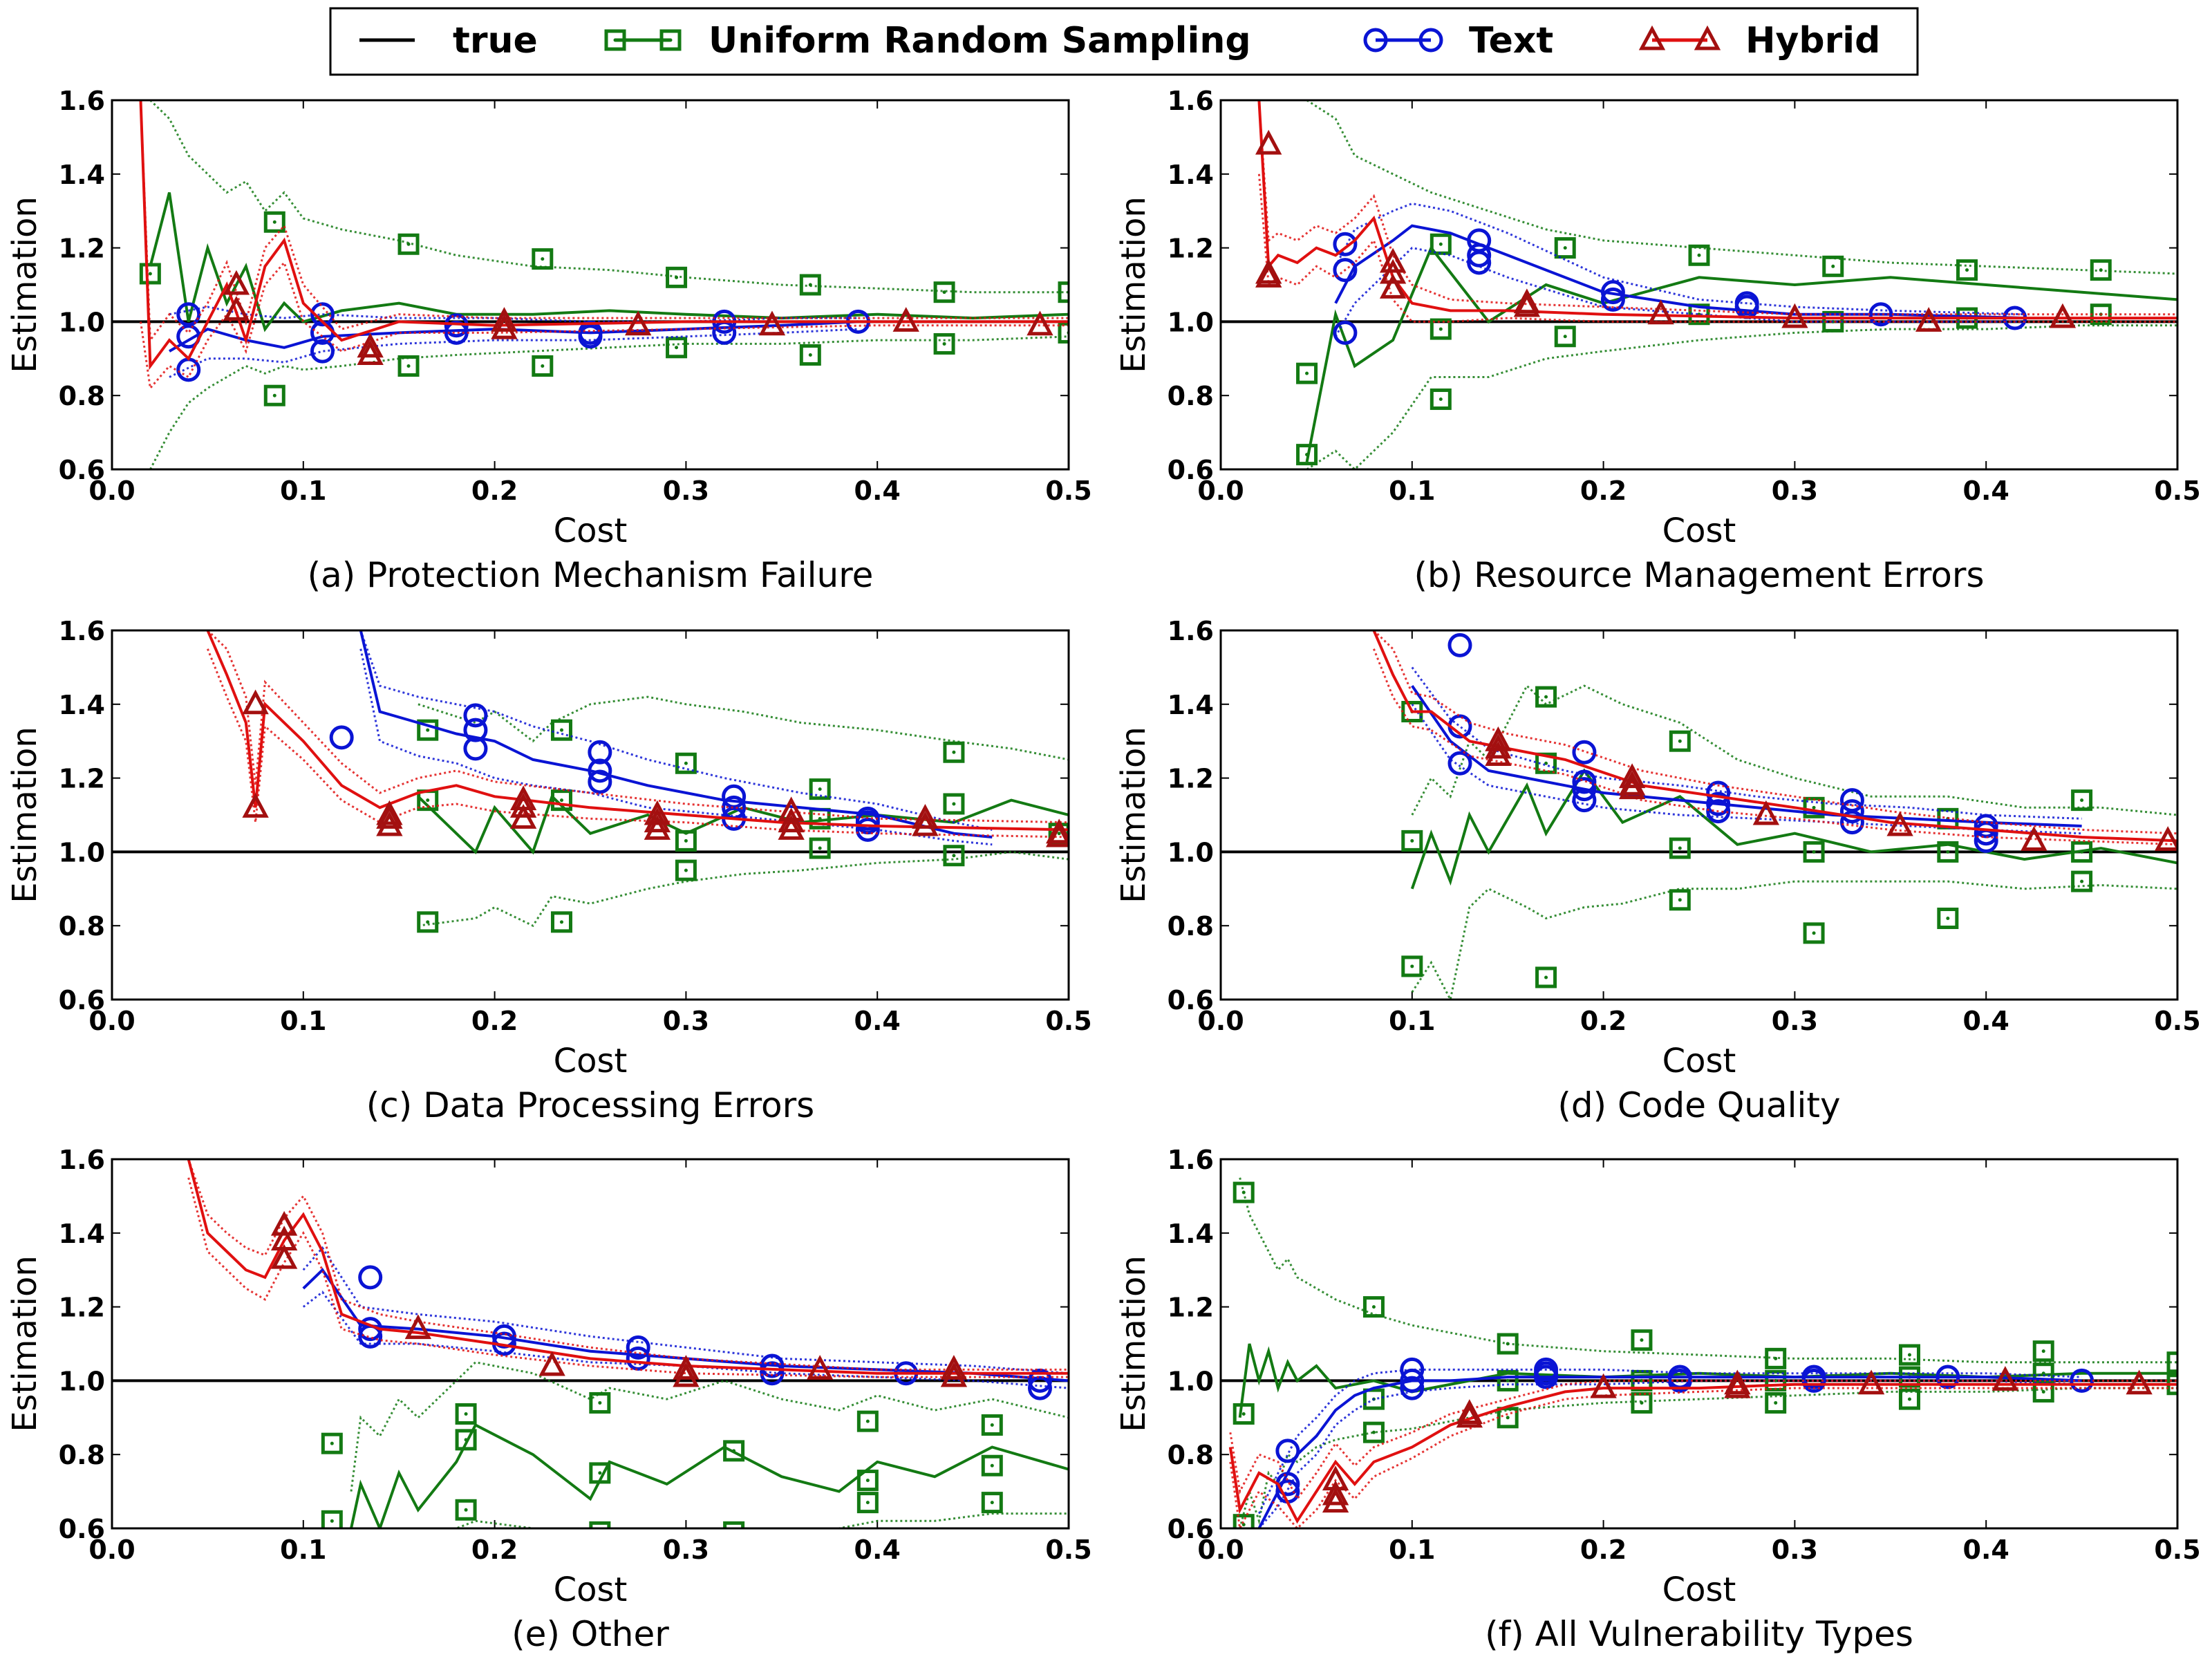  Describe the element at coordinates (494, 491) in the screenshot. I see `x-tick-label: 0.2` at that location.